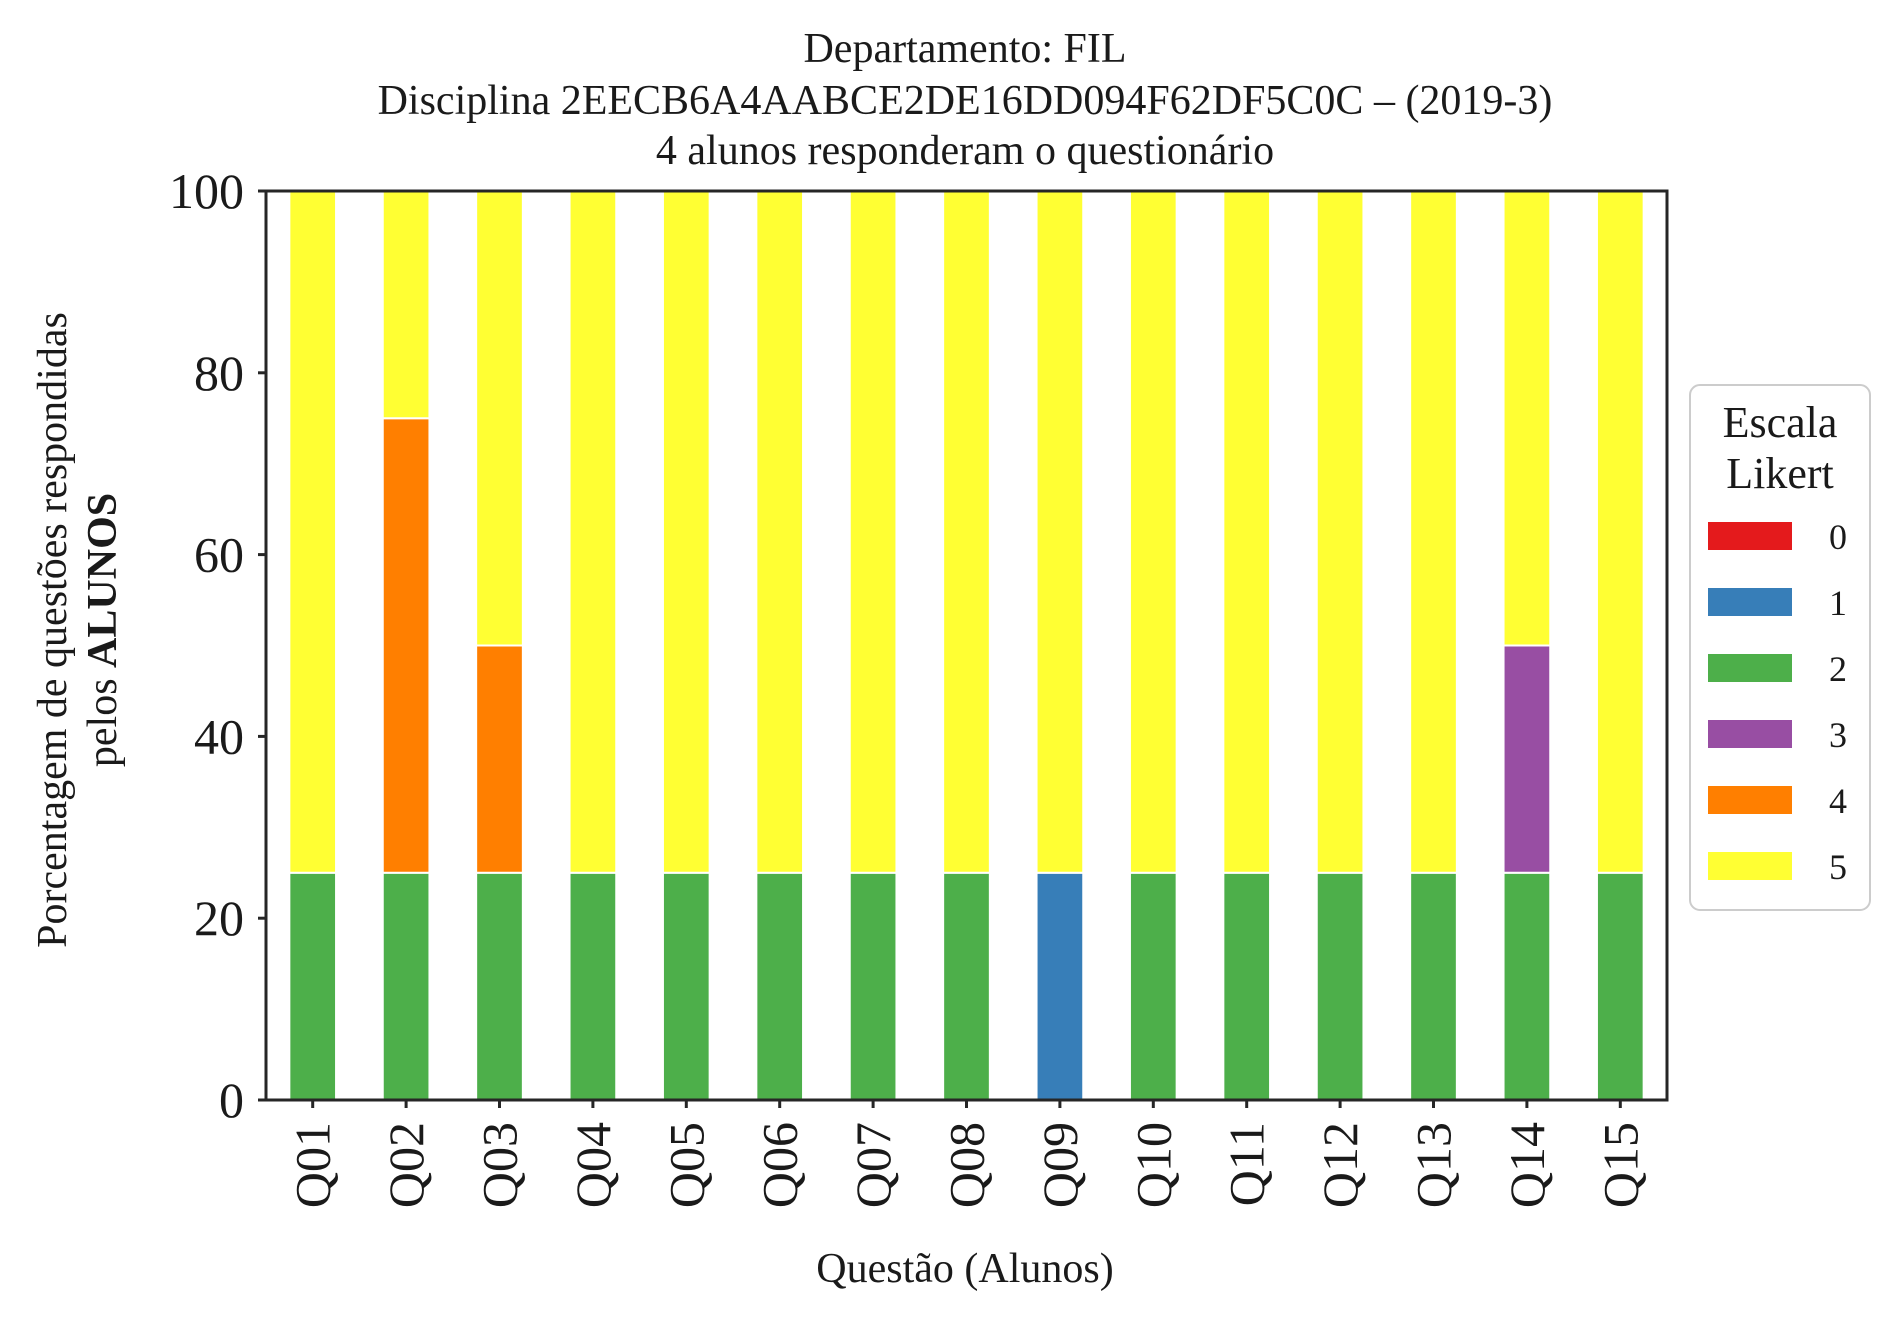  I want to click on y-axis-label-prefix: pelos, so click(103, 717).